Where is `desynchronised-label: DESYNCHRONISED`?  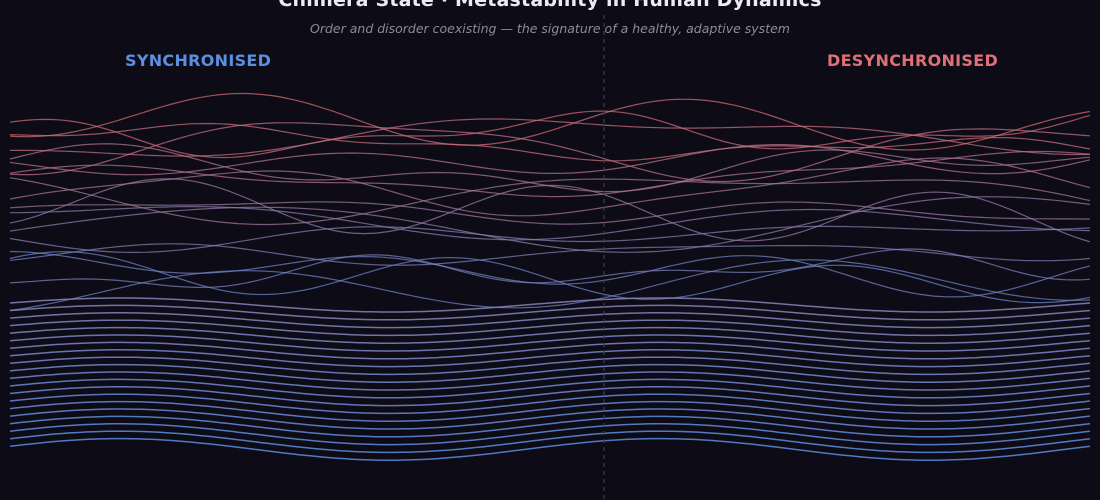
desynchronised-label: DESYNCHRONISED is located at coordinates (913, 60).